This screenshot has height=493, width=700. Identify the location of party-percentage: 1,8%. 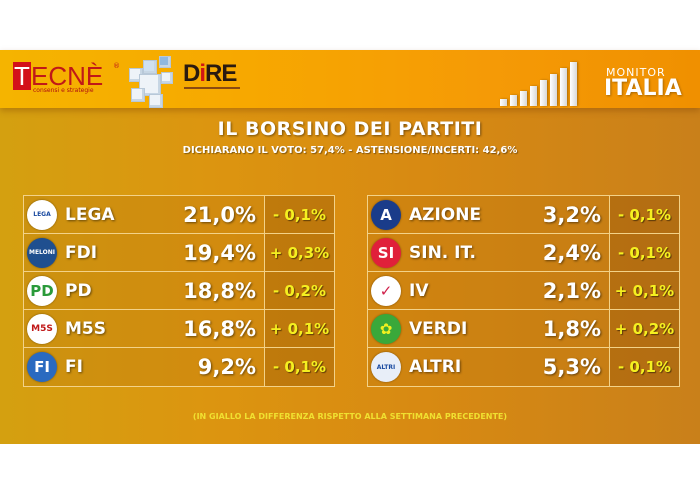
(571, 328).